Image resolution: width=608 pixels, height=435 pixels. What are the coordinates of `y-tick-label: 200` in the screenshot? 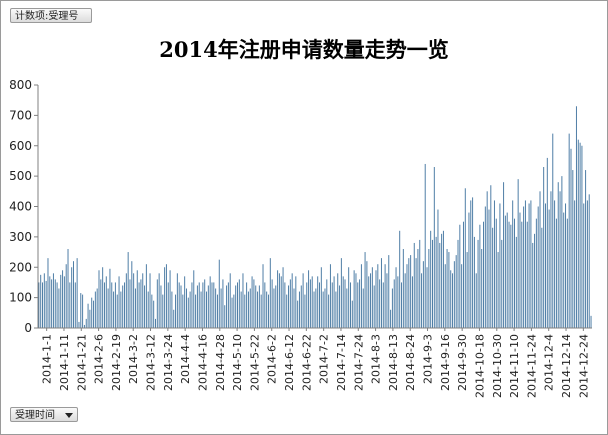 It's located at (20, 267).